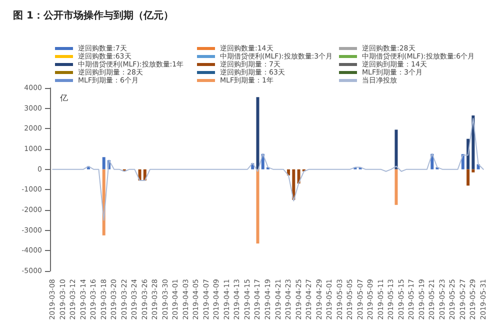 The image size is (500, 331). Describe the element at coordinates (93, 16) in the screenshot. I see `chart-title: 图 1：公开市场操作与到期（亿元）` at that location.